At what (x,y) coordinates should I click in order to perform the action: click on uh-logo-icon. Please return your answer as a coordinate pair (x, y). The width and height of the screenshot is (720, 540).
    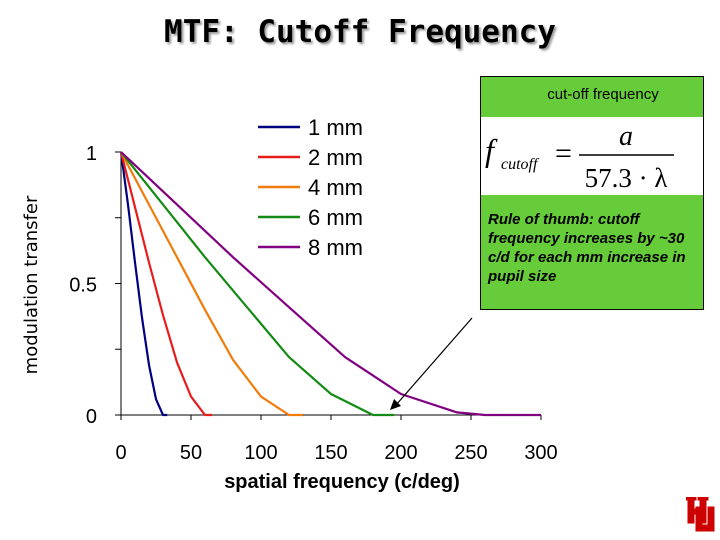
    Looking at the image, I should click on (700, 514).